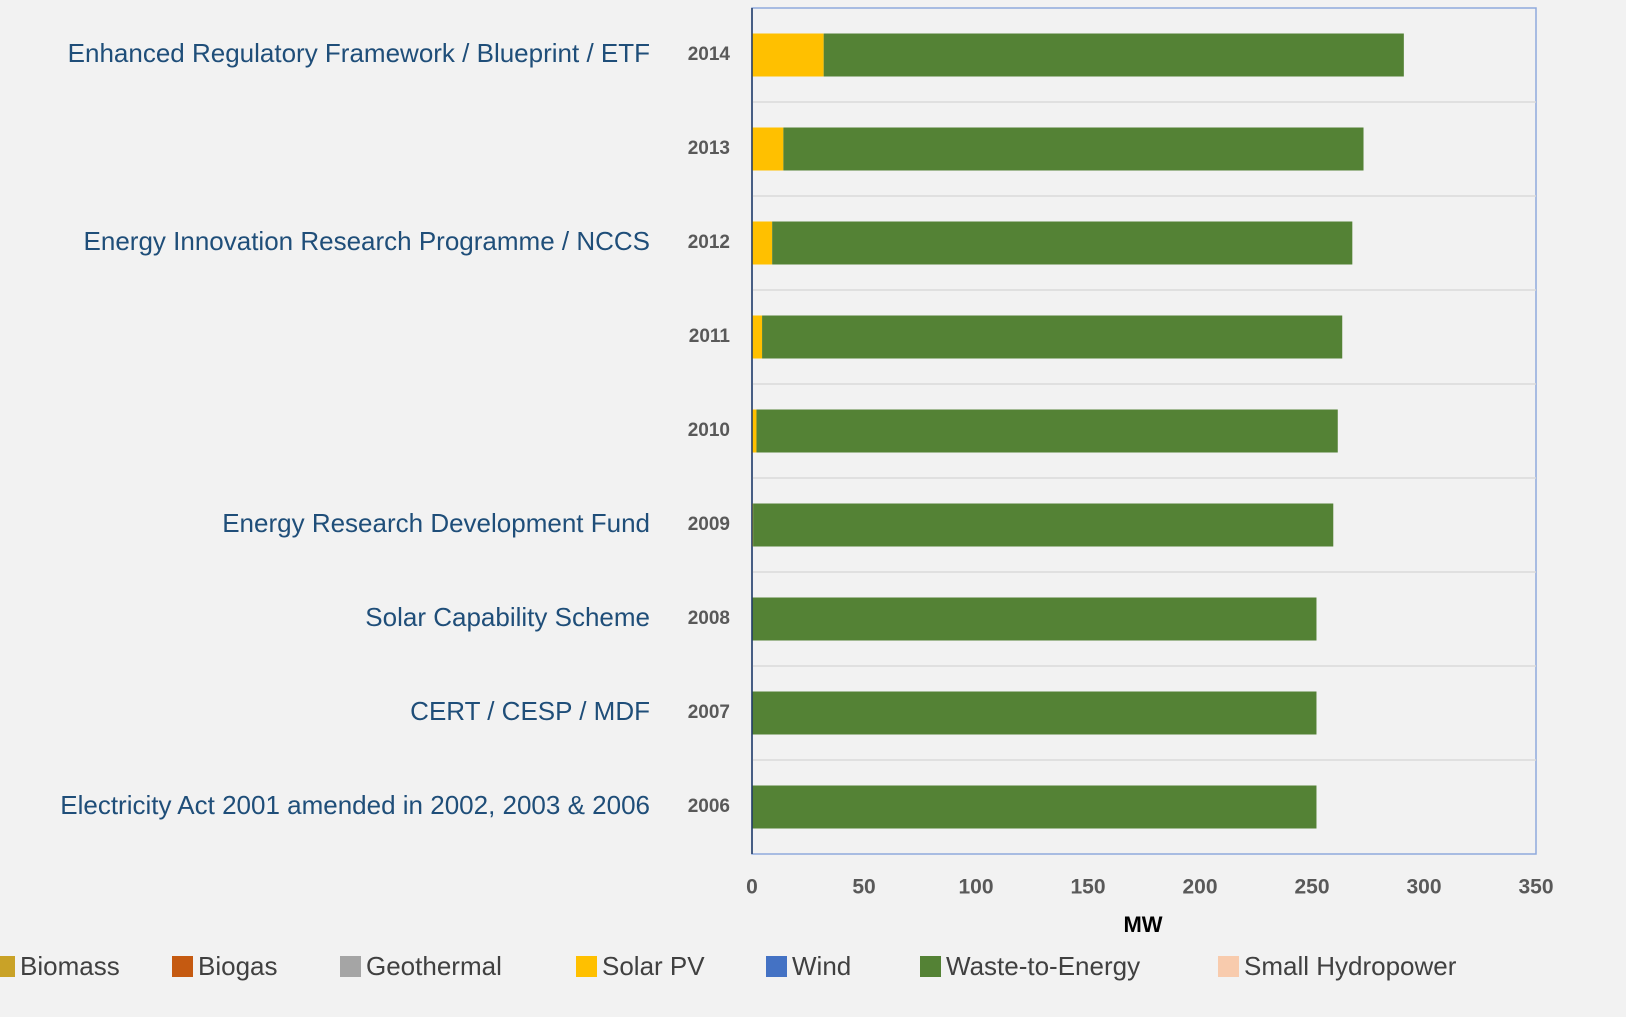  I want to click on annotation: Energy Research Development Fund, so click(436, 523).